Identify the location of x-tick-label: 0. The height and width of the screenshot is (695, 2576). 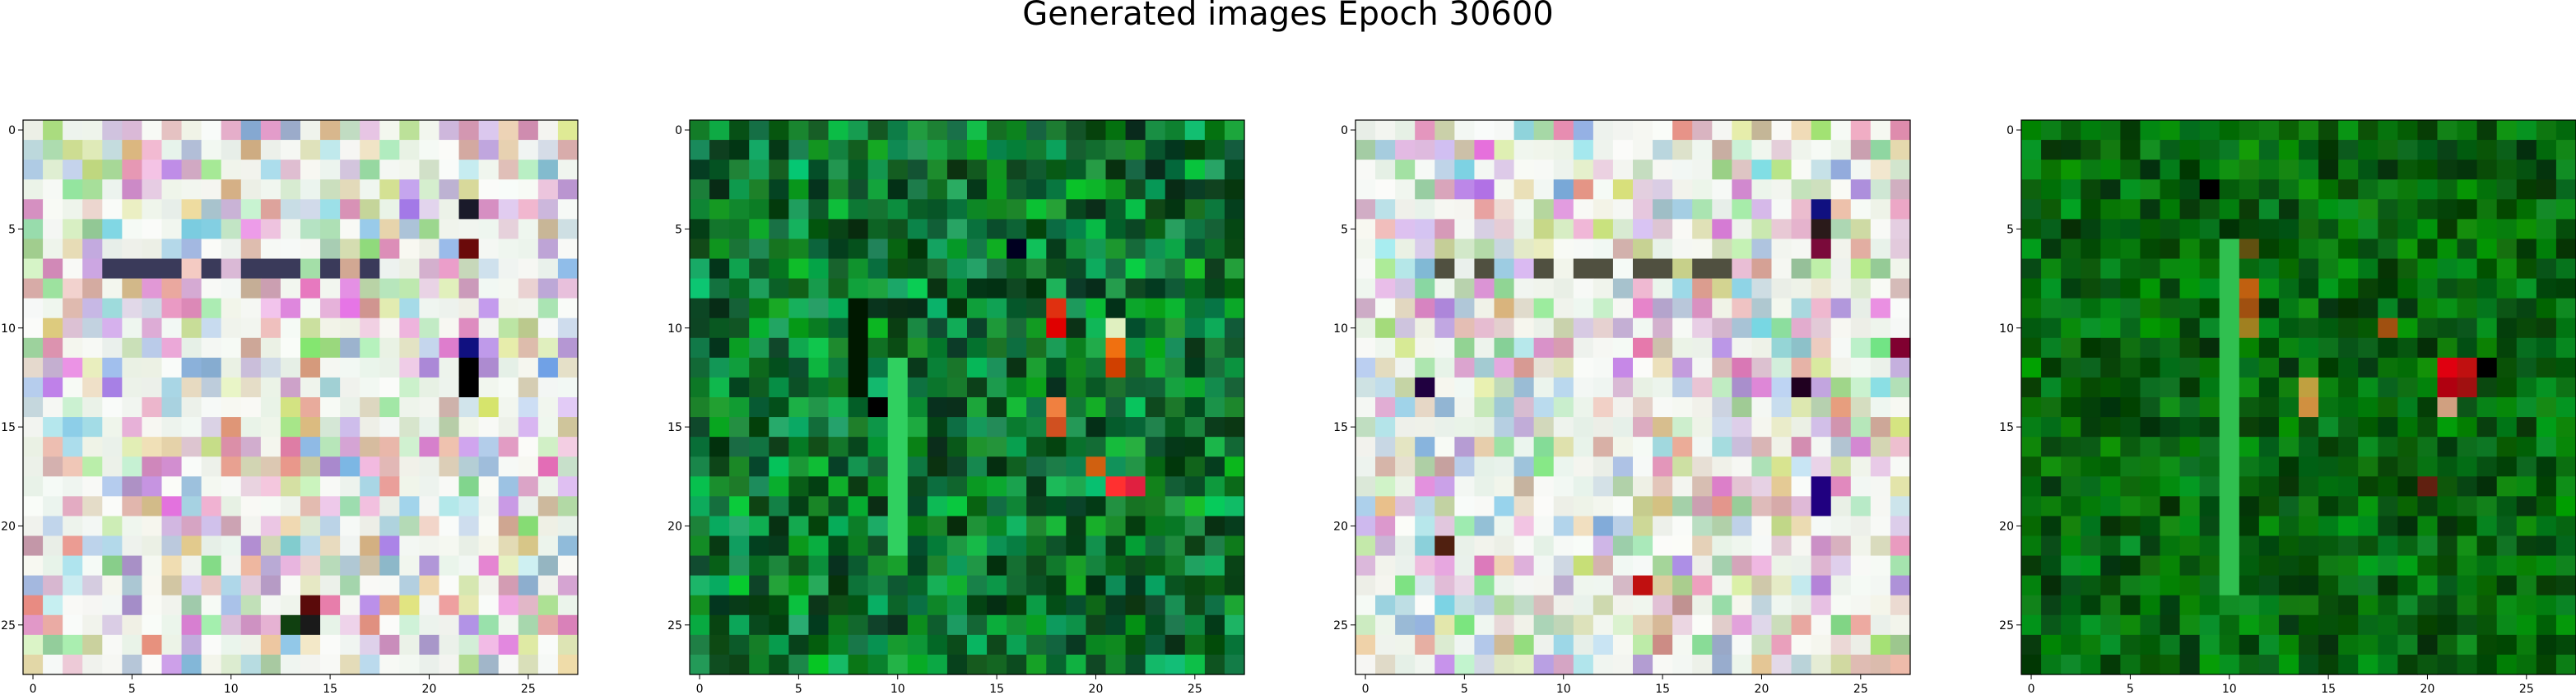
(700, 689).